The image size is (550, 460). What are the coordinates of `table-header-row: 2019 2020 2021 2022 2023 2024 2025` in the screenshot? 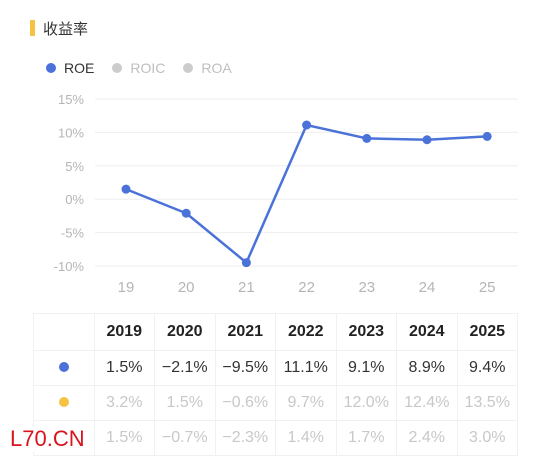 It's located at (275, 332).